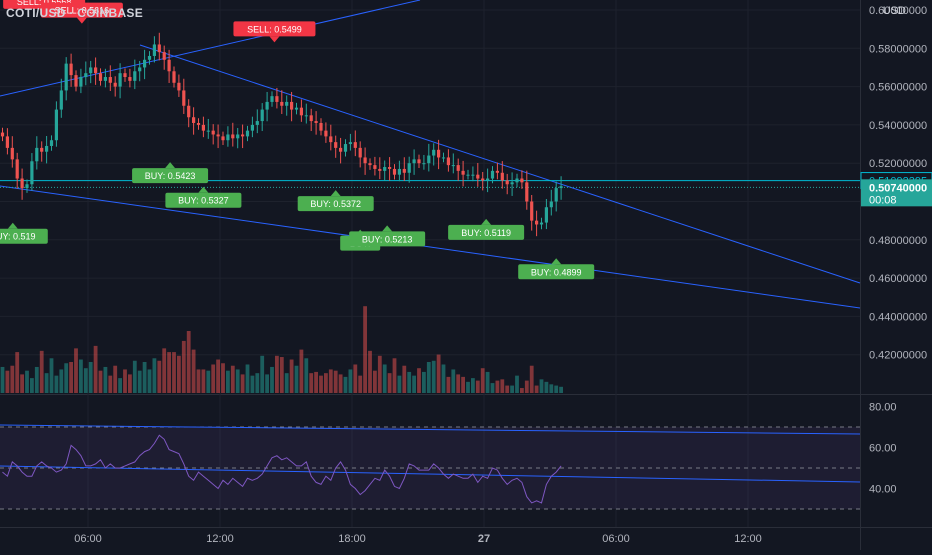 The height and width of the screenshot is (555, 932). I want to click on time-tick-label: 27, so click(484, 539).